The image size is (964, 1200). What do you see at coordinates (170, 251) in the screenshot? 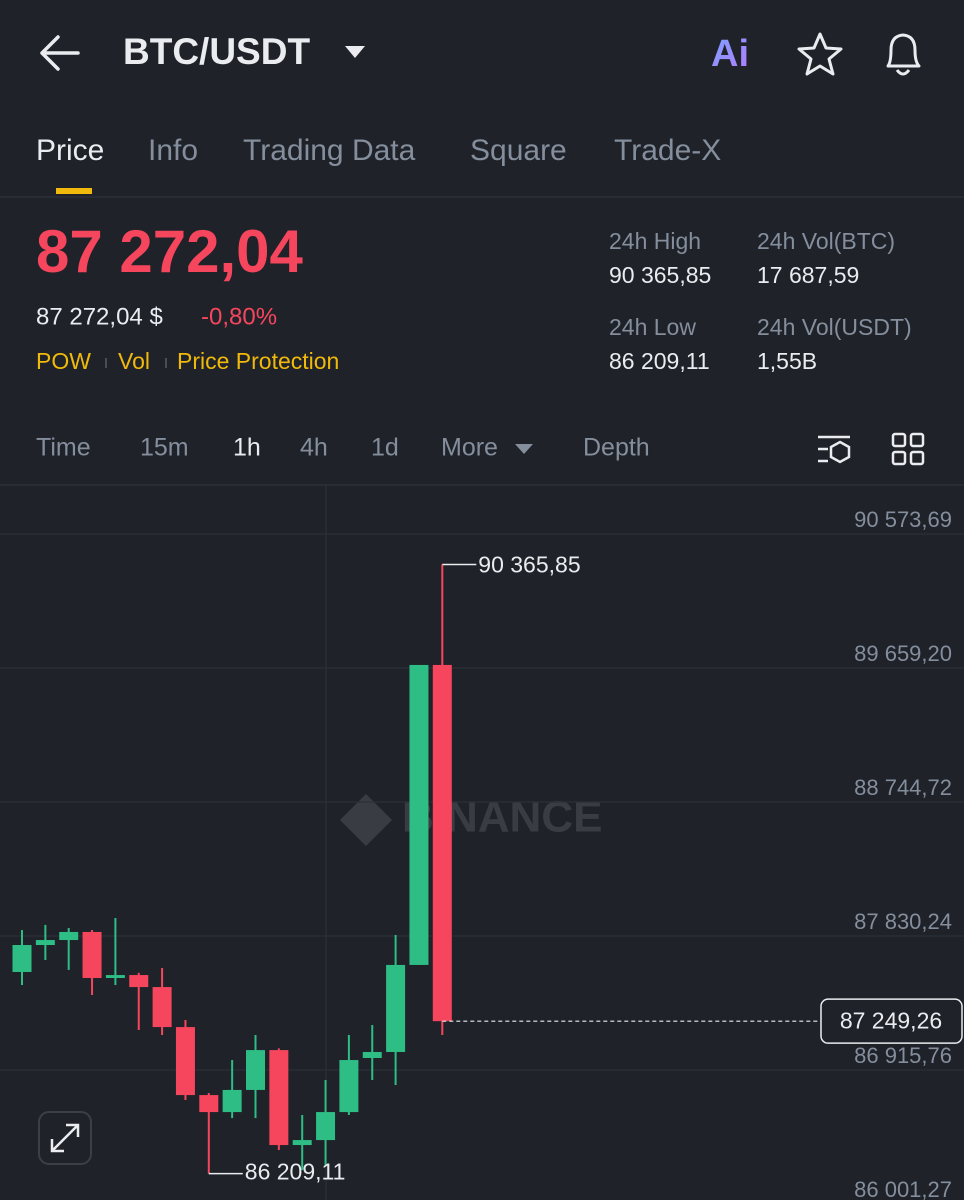
I see `last-price: 87 272,04` at bounding box center [170, 251].